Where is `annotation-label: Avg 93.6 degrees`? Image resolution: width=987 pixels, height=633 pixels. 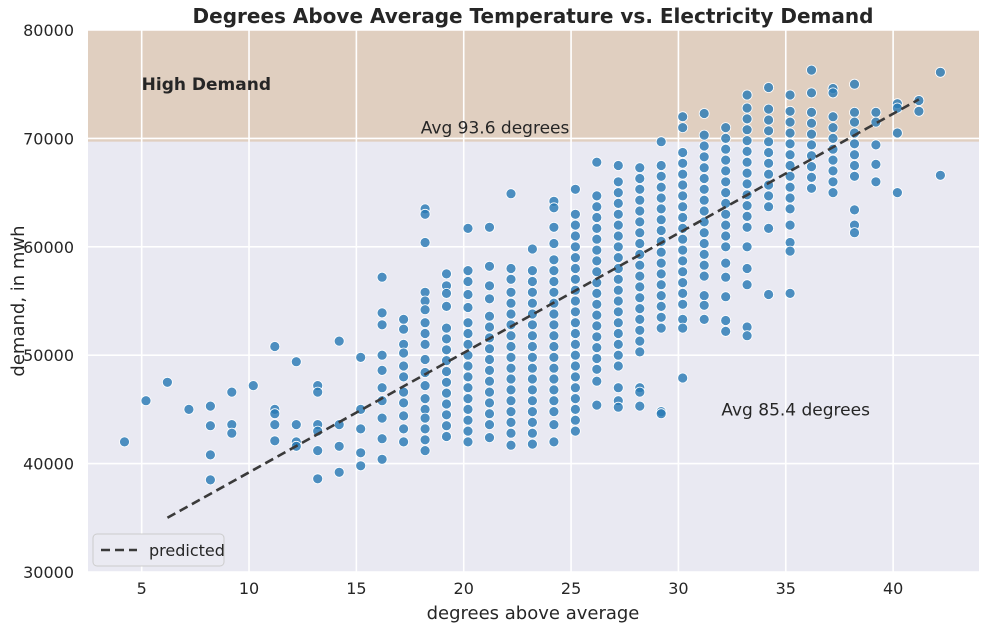 annotation-label: Avg 93.6 degrees is located at coordinates (495, 129).